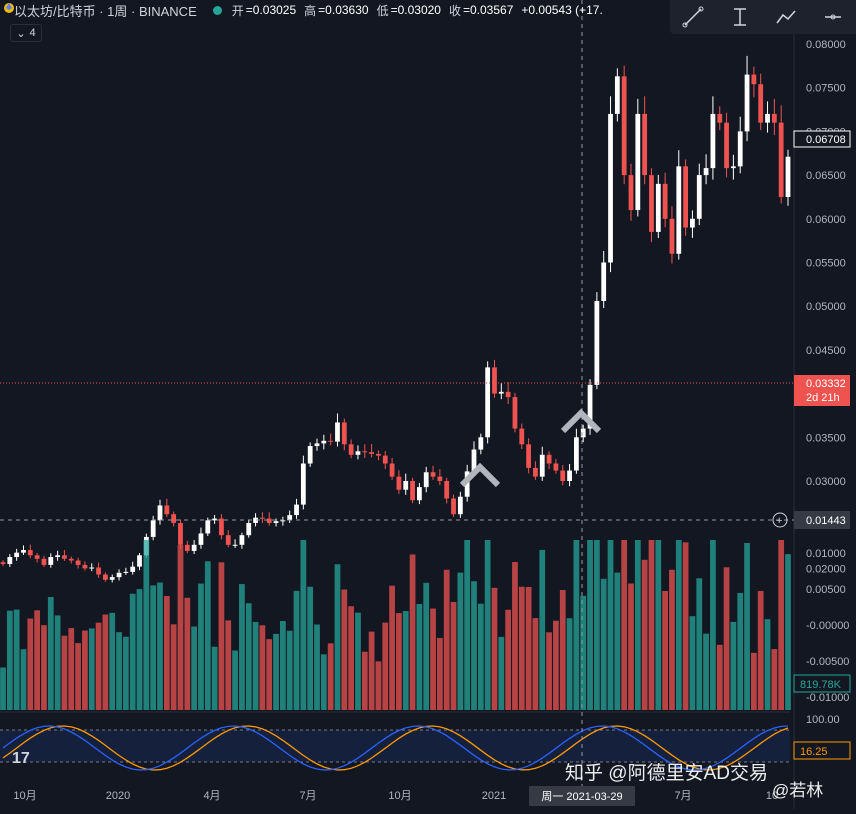  What do you see at coordinates (693, 17) in the screenshot?
I see `trend-line-icon` at bounding box center [693, 17].